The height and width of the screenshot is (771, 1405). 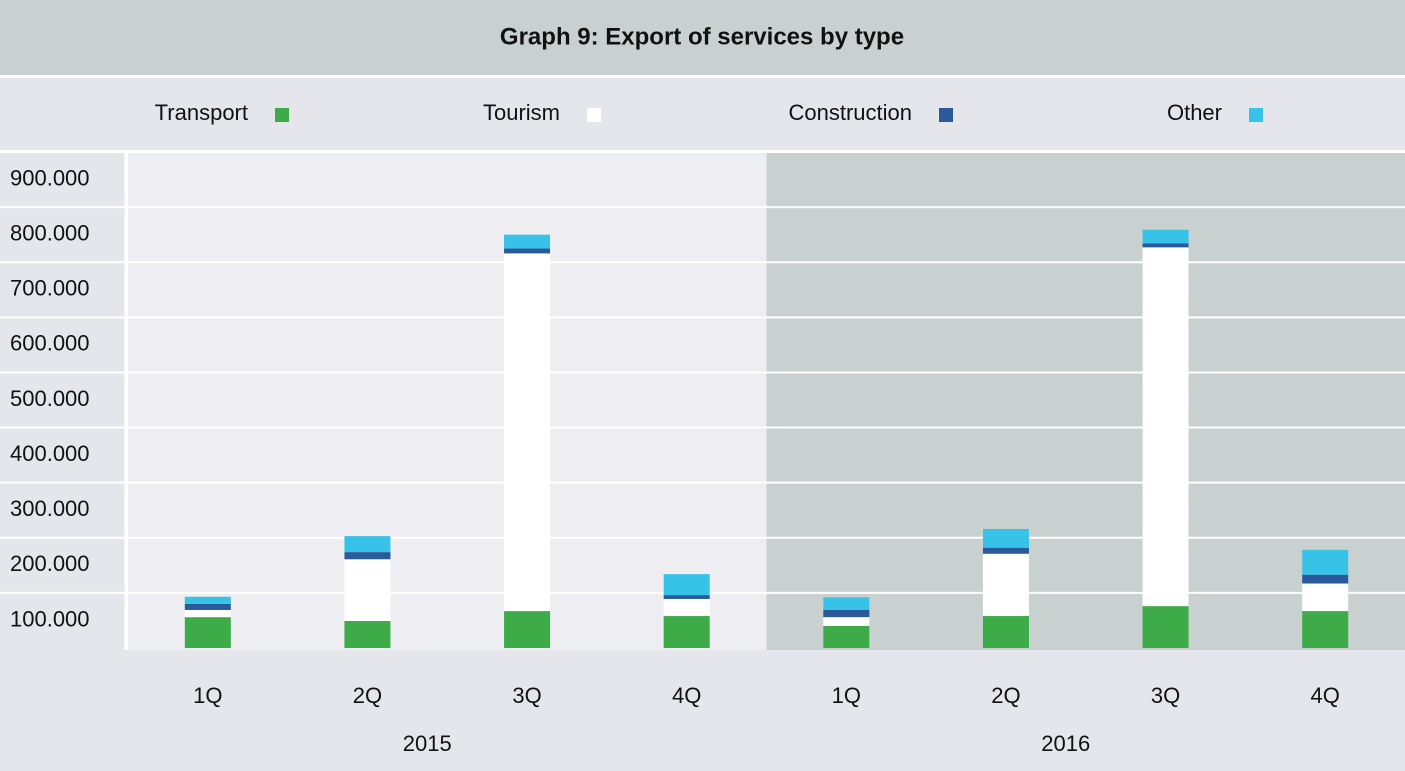 What do you see at coordinates (702, 114) in the screenshot?
I see `legend-band` at bounding box center [702, 114].